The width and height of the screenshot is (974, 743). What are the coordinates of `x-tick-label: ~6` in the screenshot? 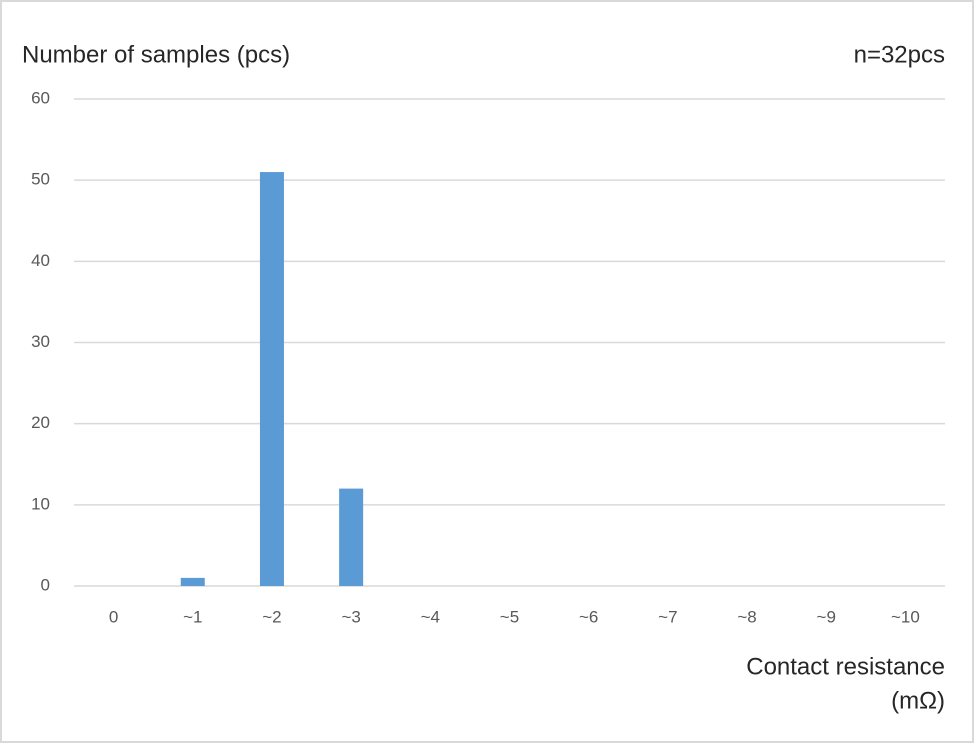 It's located at (588, 616).